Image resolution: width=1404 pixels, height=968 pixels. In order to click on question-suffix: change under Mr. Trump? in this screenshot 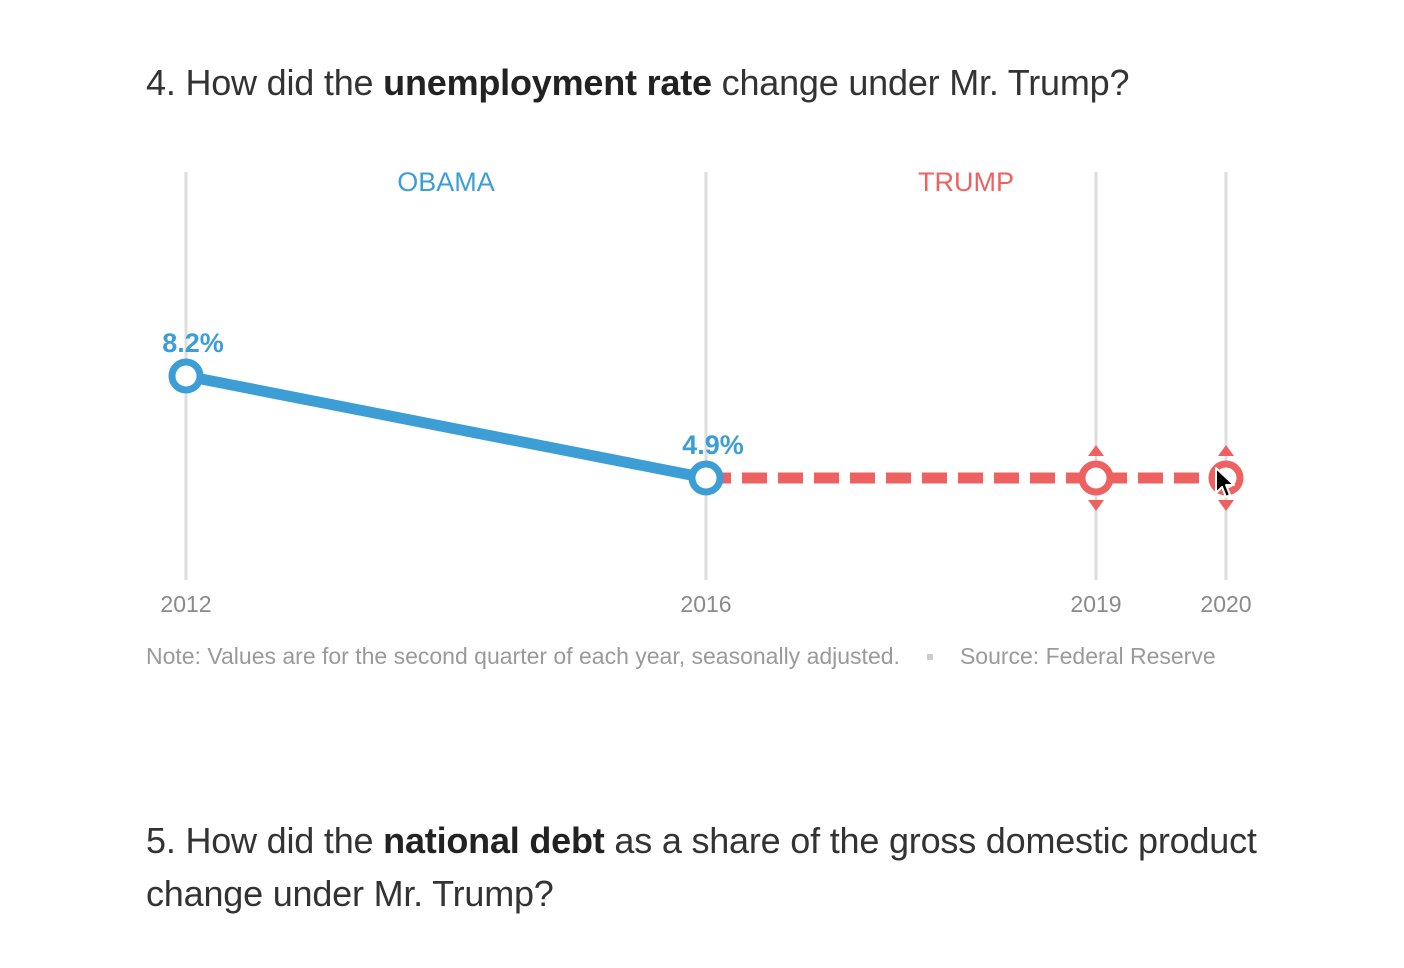, I will do `click(925, 82)`.